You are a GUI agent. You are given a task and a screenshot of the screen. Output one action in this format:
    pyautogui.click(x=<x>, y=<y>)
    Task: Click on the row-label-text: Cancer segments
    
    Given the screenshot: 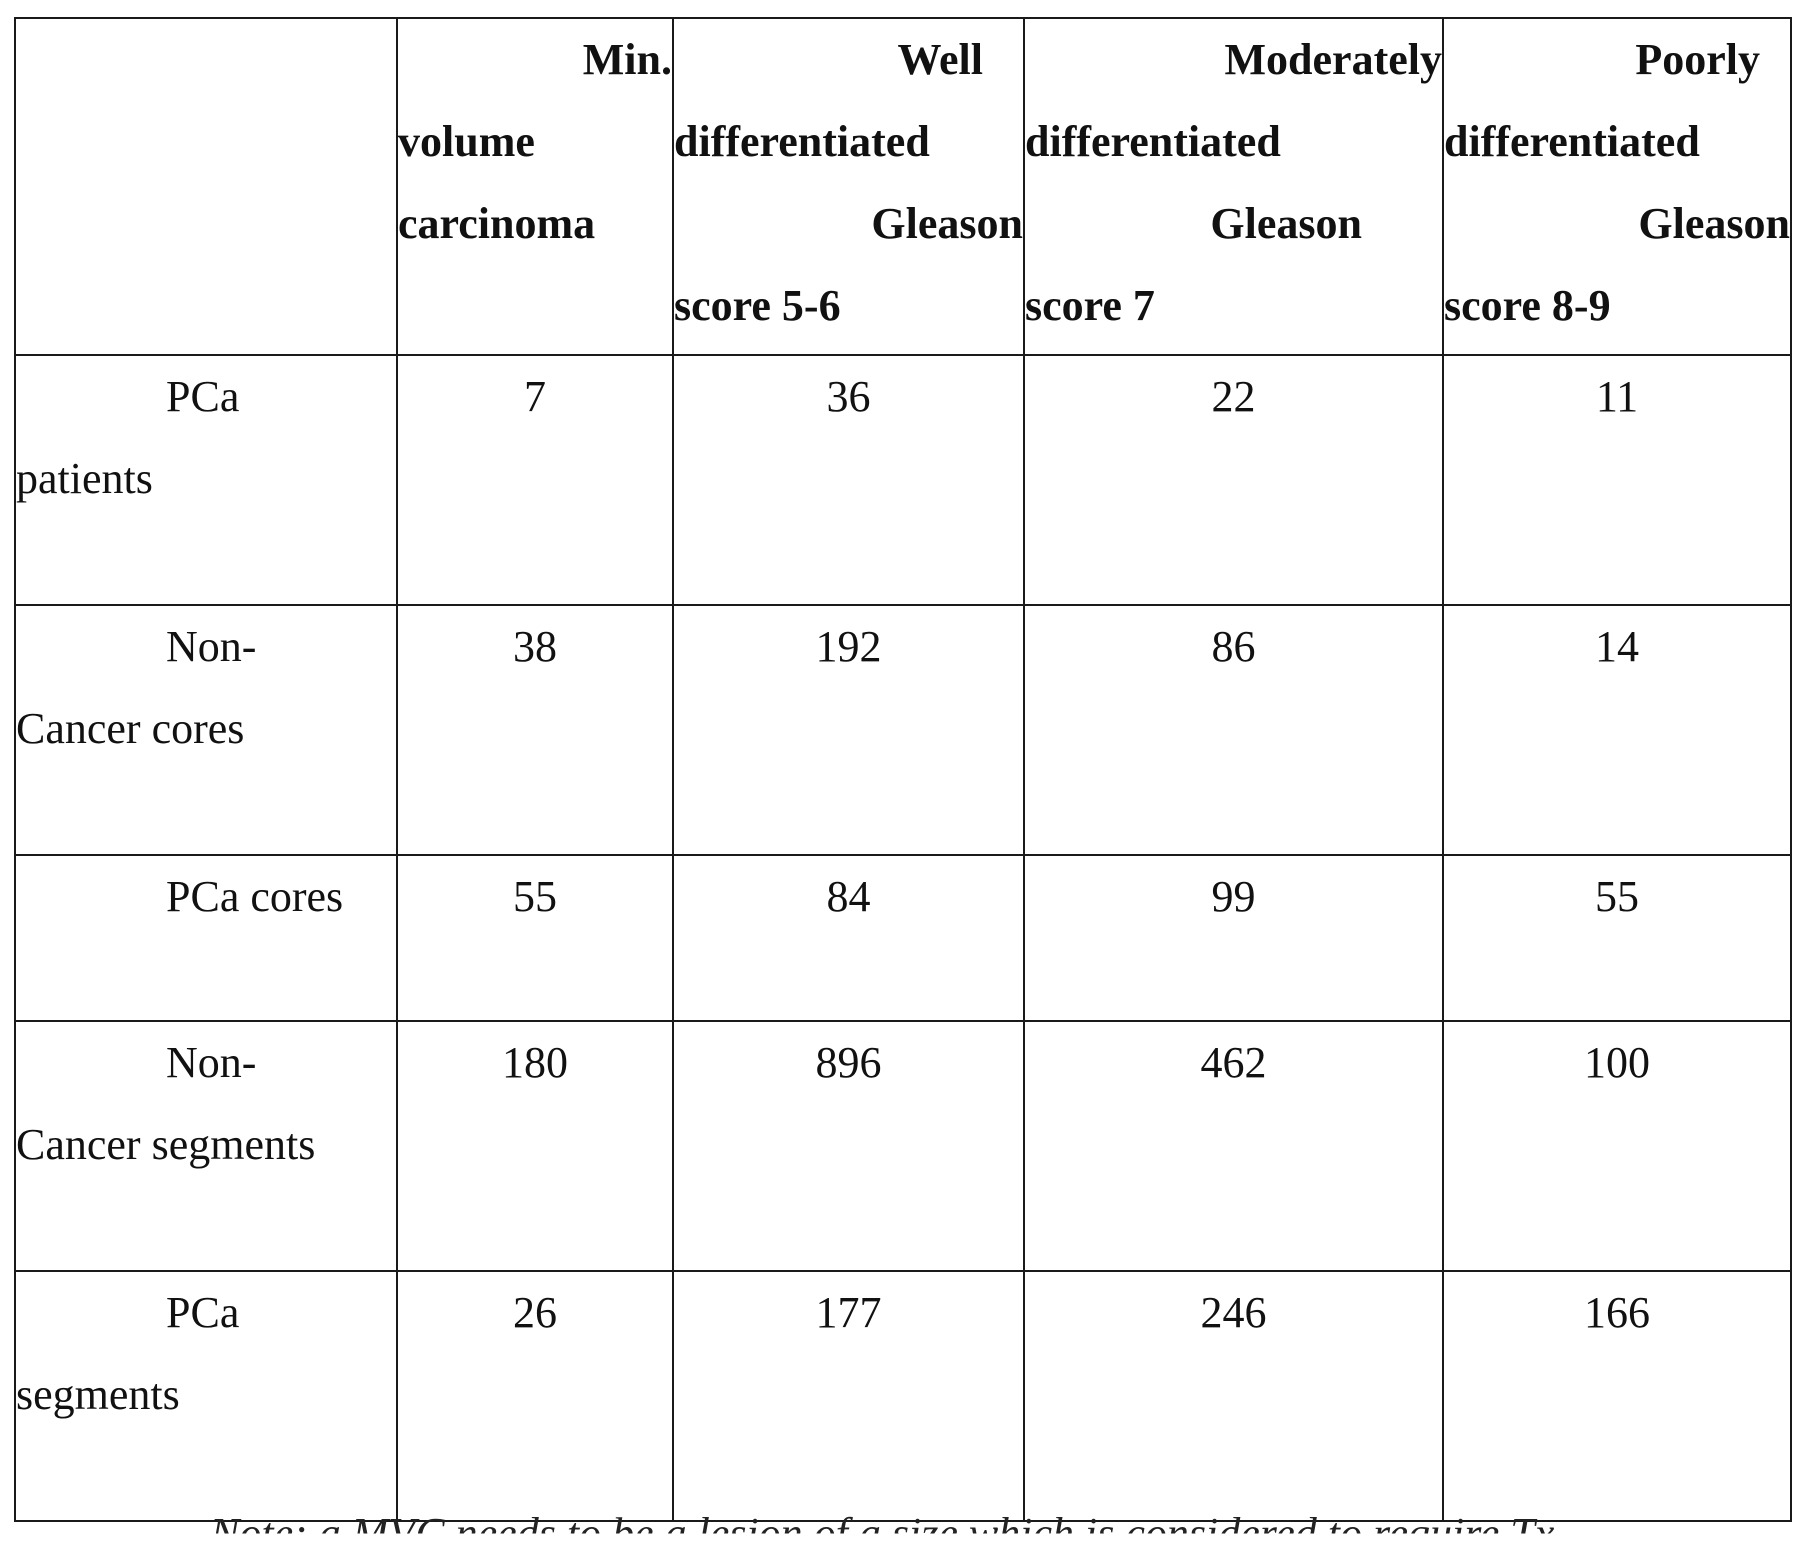 What is the action you would take?
    pyautogui.click(x=206, y=1145)
    